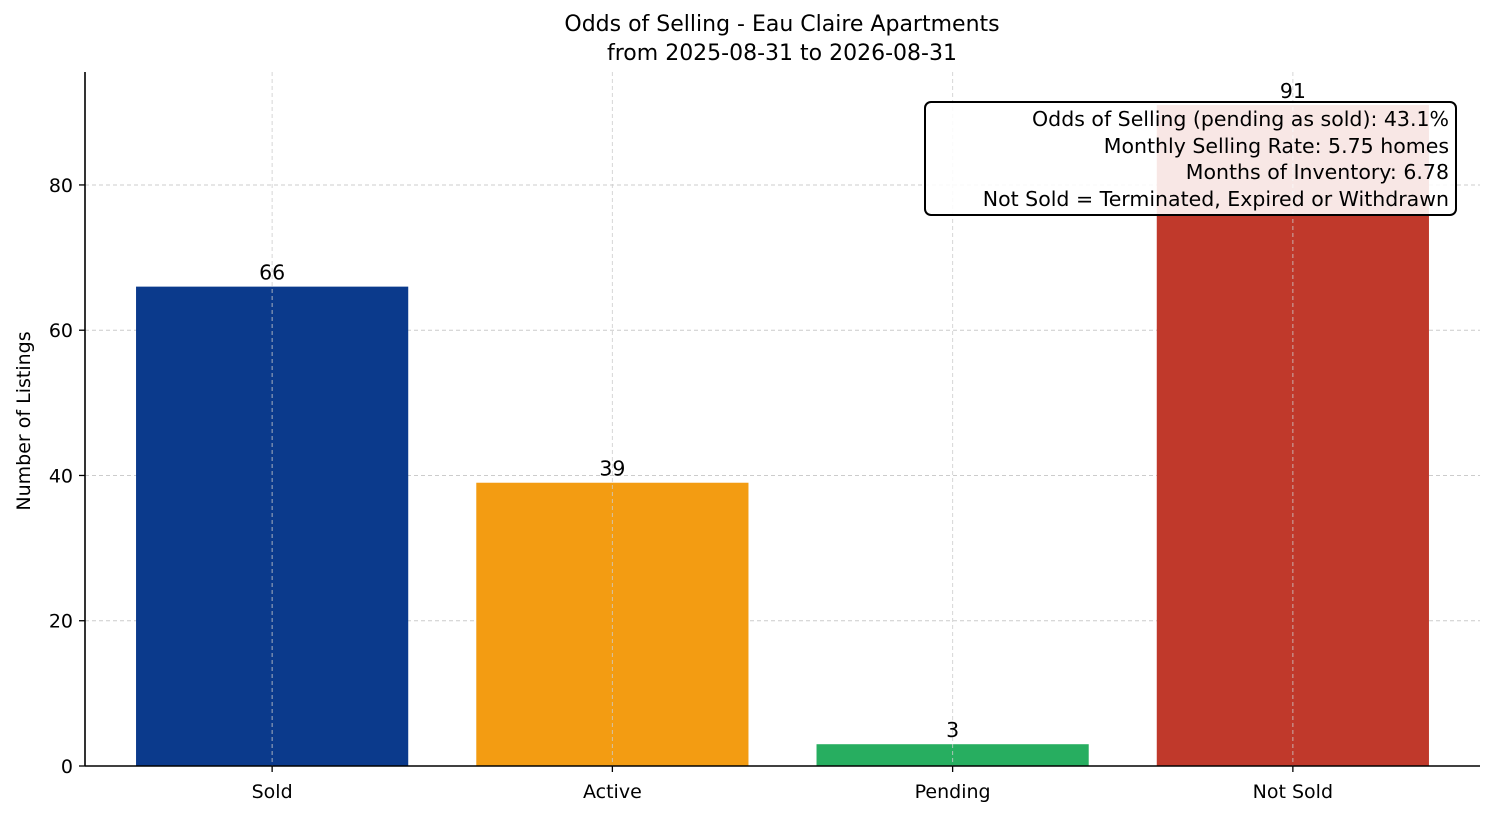 The image size is (1494, 816). I want to click on stats-line-odds: Odds of Selling (pending as sold): 43.1%, so click(1240, 119).